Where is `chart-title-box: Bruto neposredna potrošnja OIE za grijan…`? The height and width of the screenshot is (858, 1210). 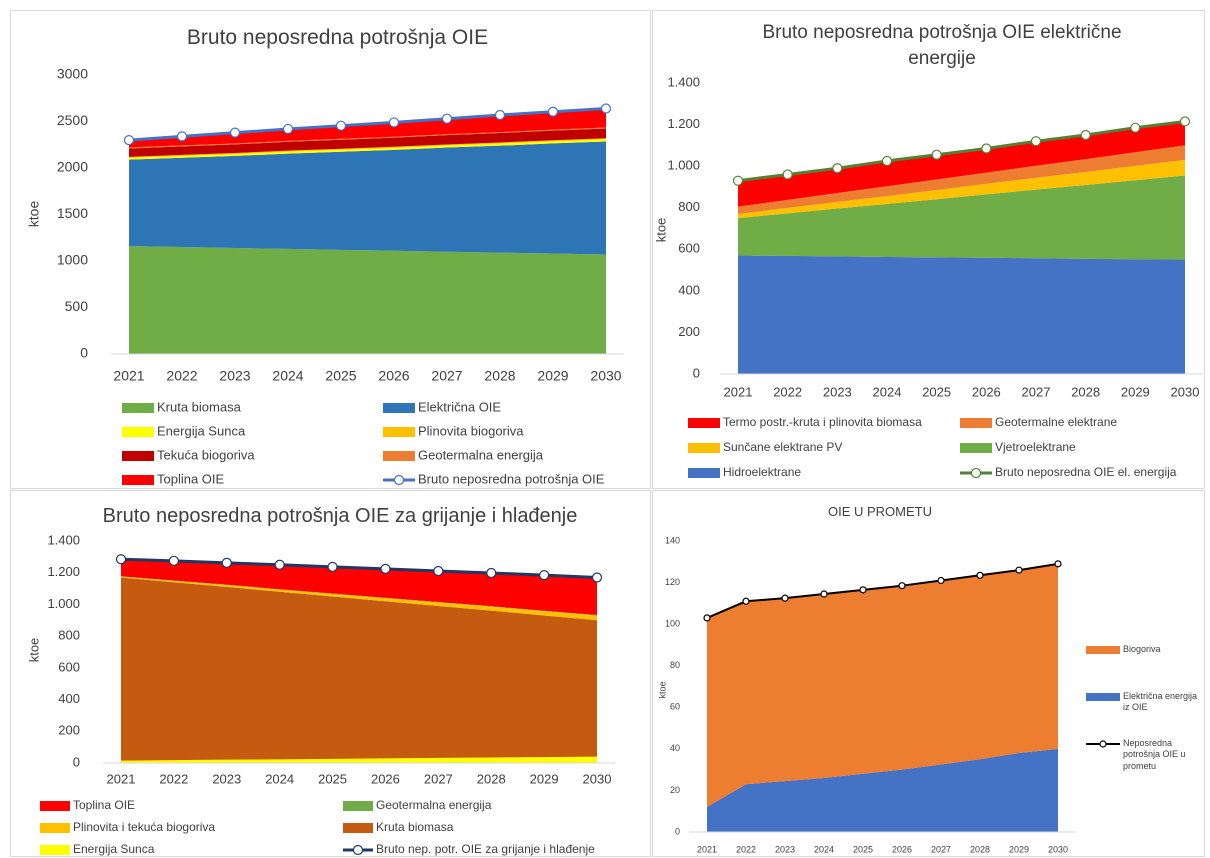 chart-title-box: Bruto neposredna potrošnja OIE za grijan… is located at coordinates (340, 516).